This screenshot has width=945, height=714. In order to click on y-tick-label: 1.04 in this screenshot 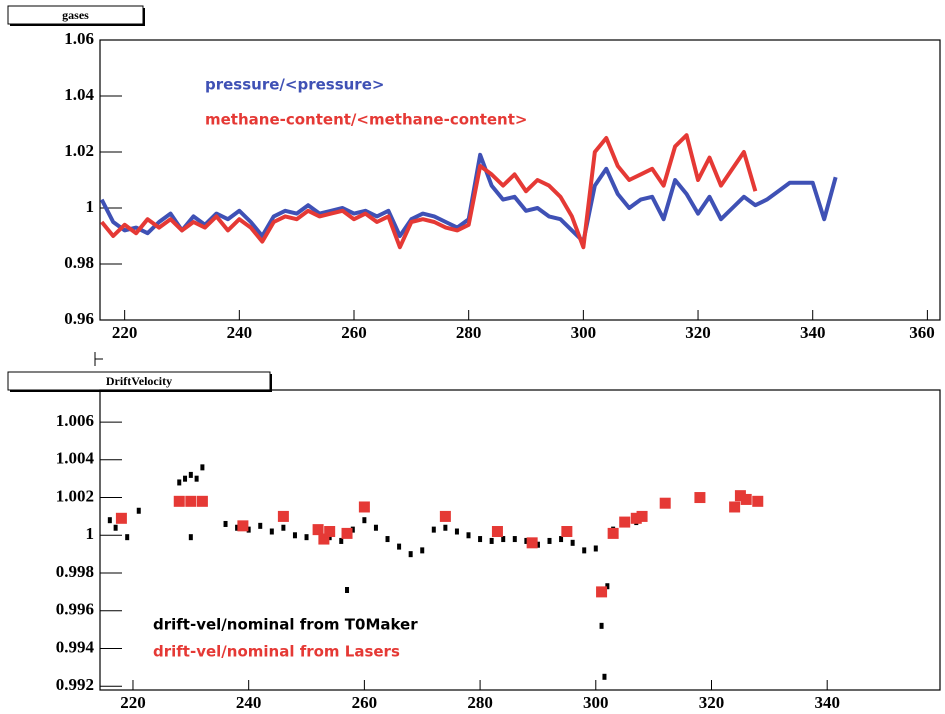, I will do `click(79, 94)`.